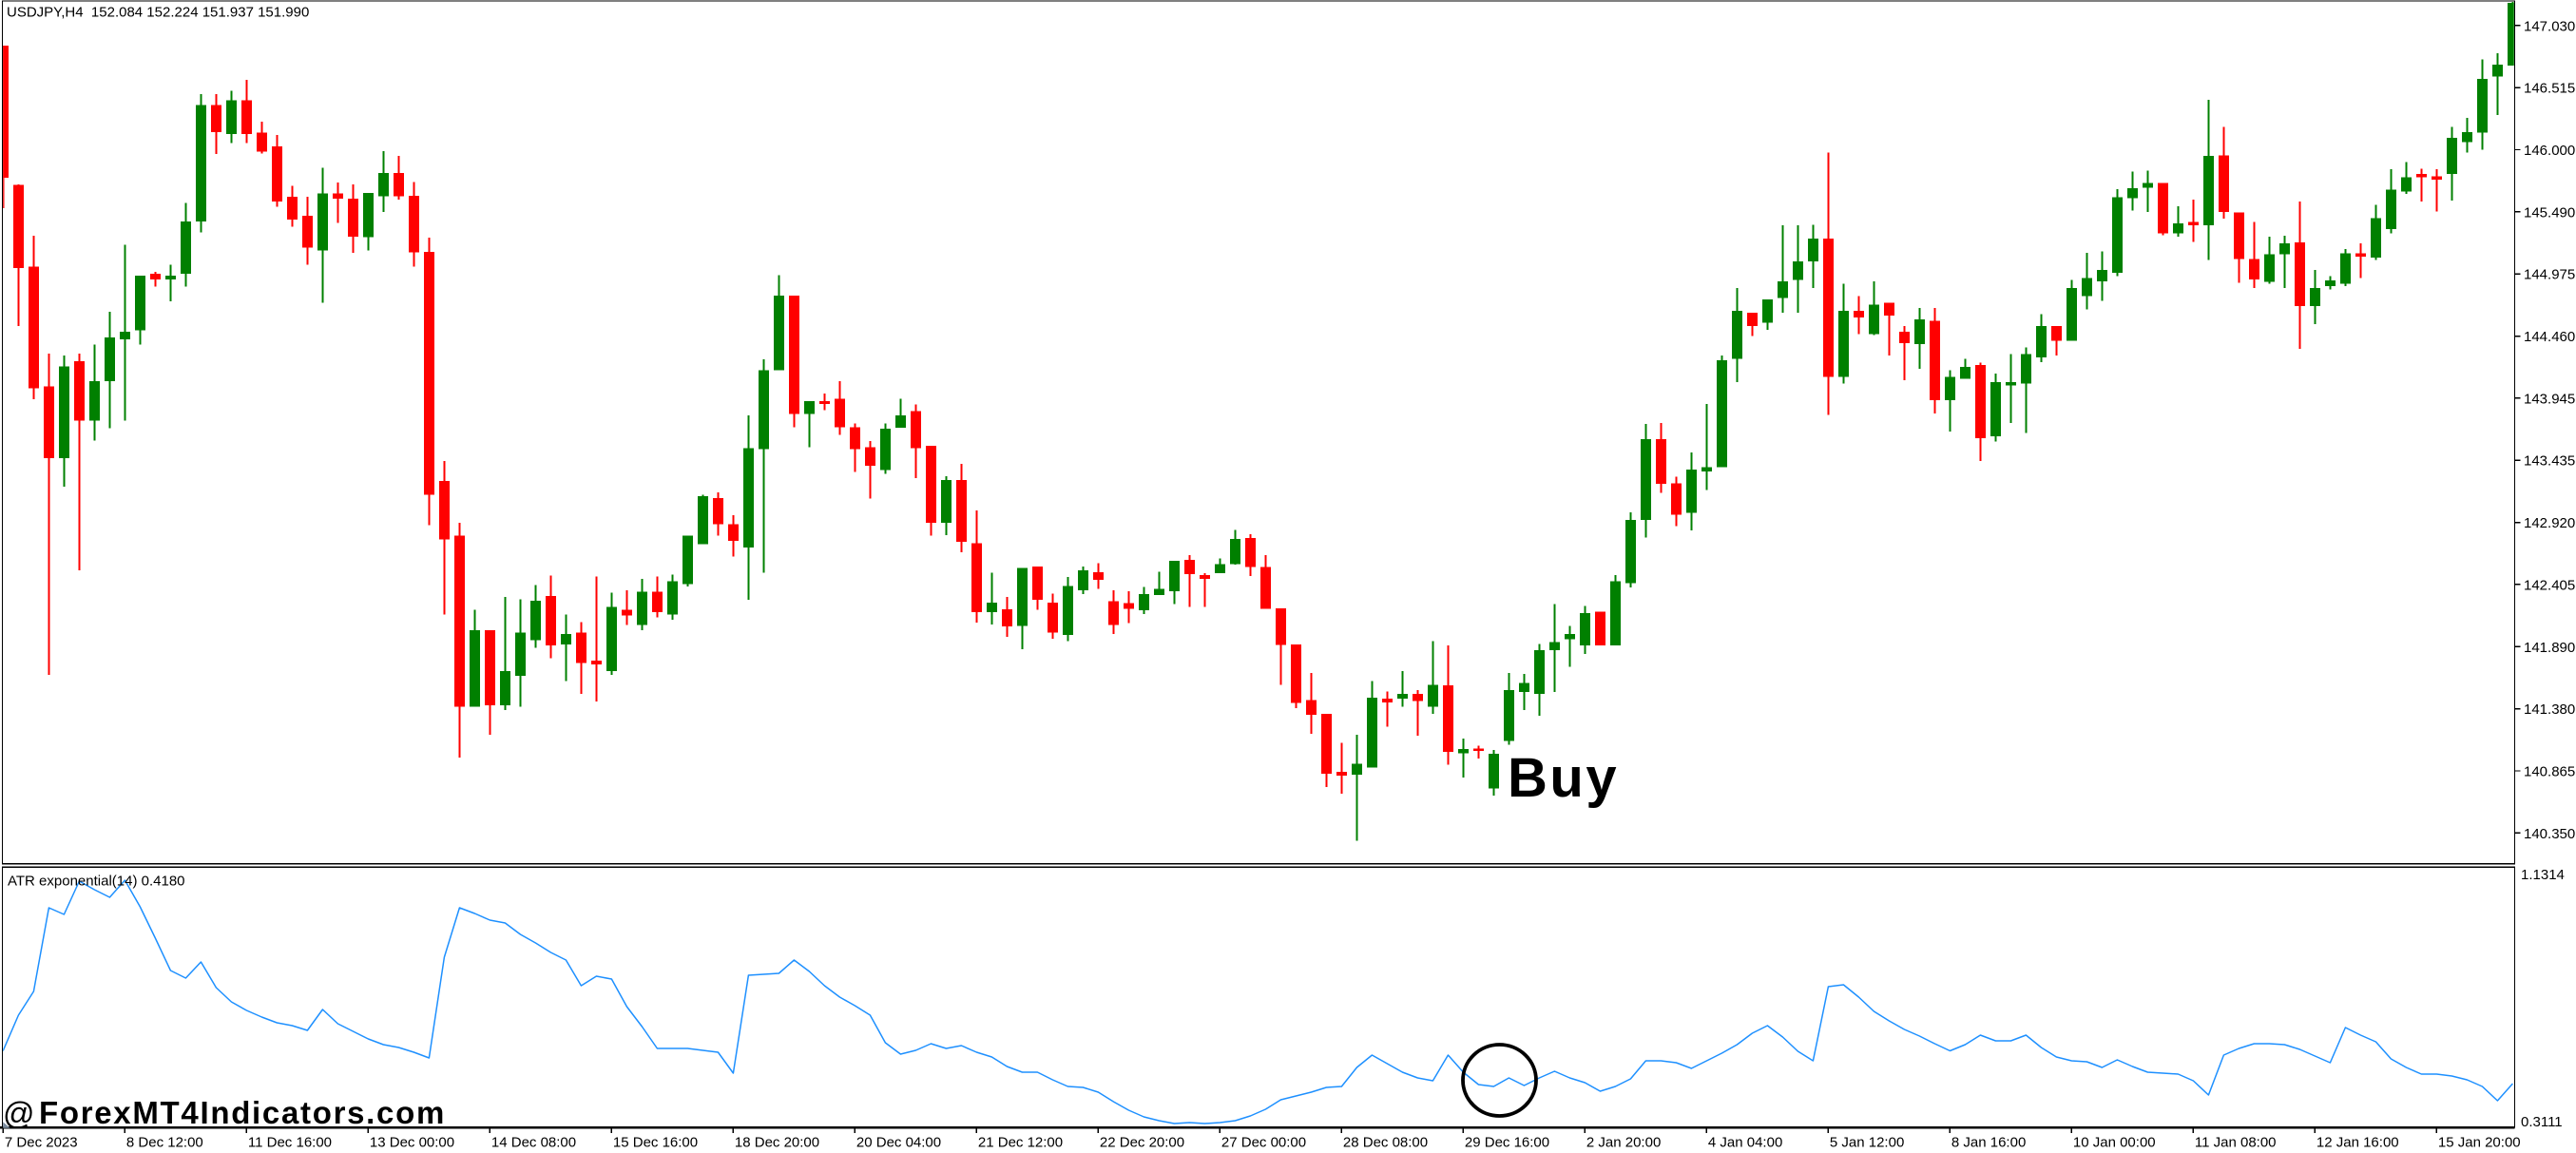 The height and width of the screenshot is (1153, 2576). What do you see at coordinates (1563, 778) in the screenshot?
I see `svg-text: Buy` at bounding box center [1563, 778].